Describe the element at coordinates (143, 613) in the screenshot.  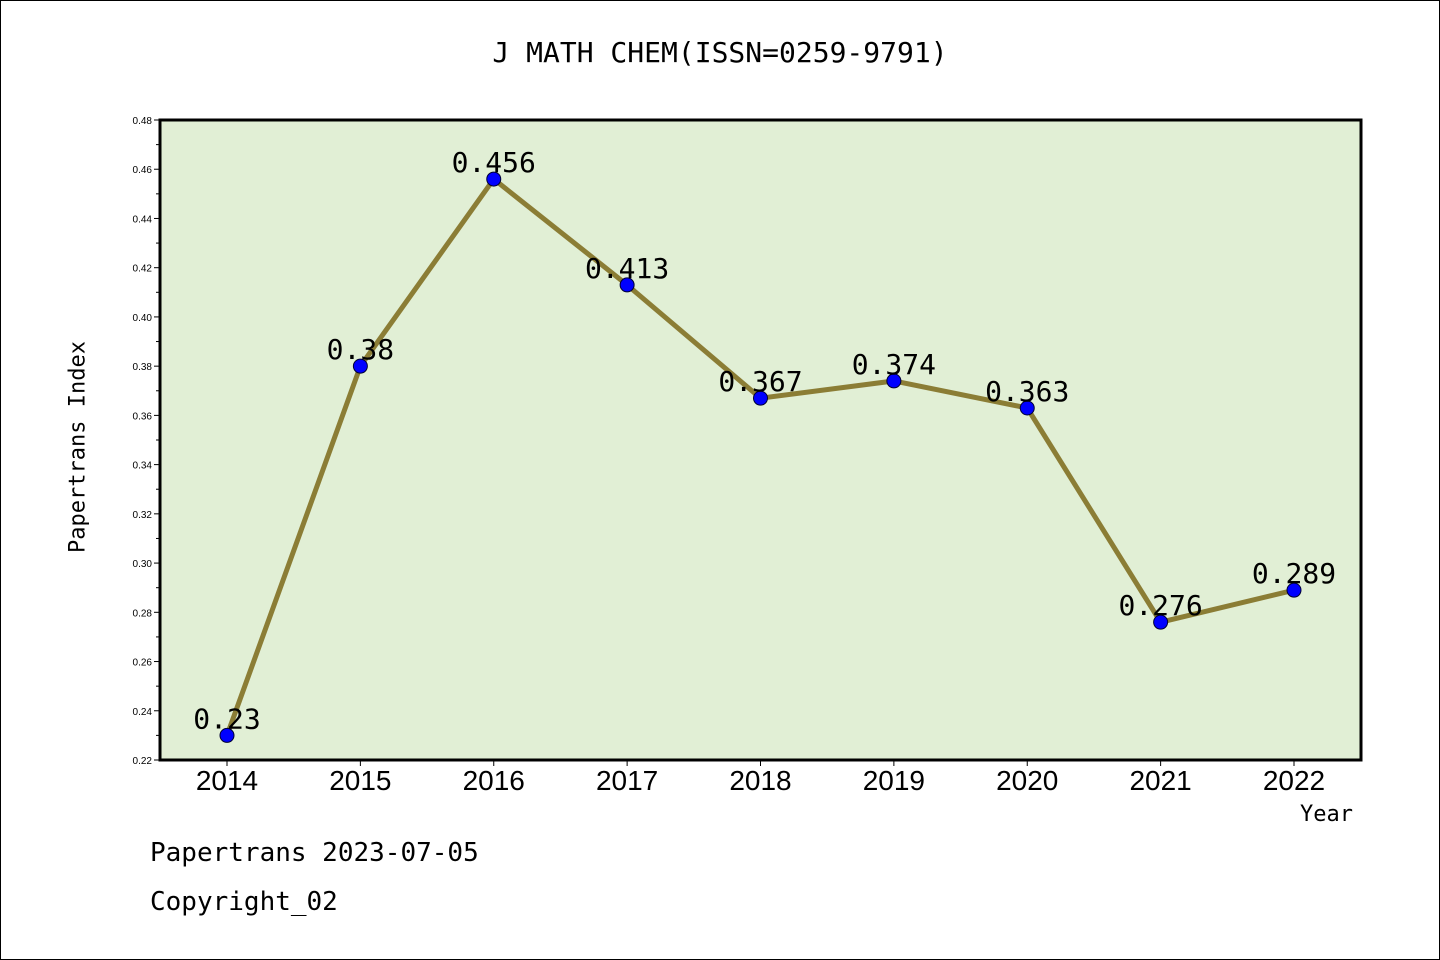
I see `y-tick-label: 0.28` at that location.